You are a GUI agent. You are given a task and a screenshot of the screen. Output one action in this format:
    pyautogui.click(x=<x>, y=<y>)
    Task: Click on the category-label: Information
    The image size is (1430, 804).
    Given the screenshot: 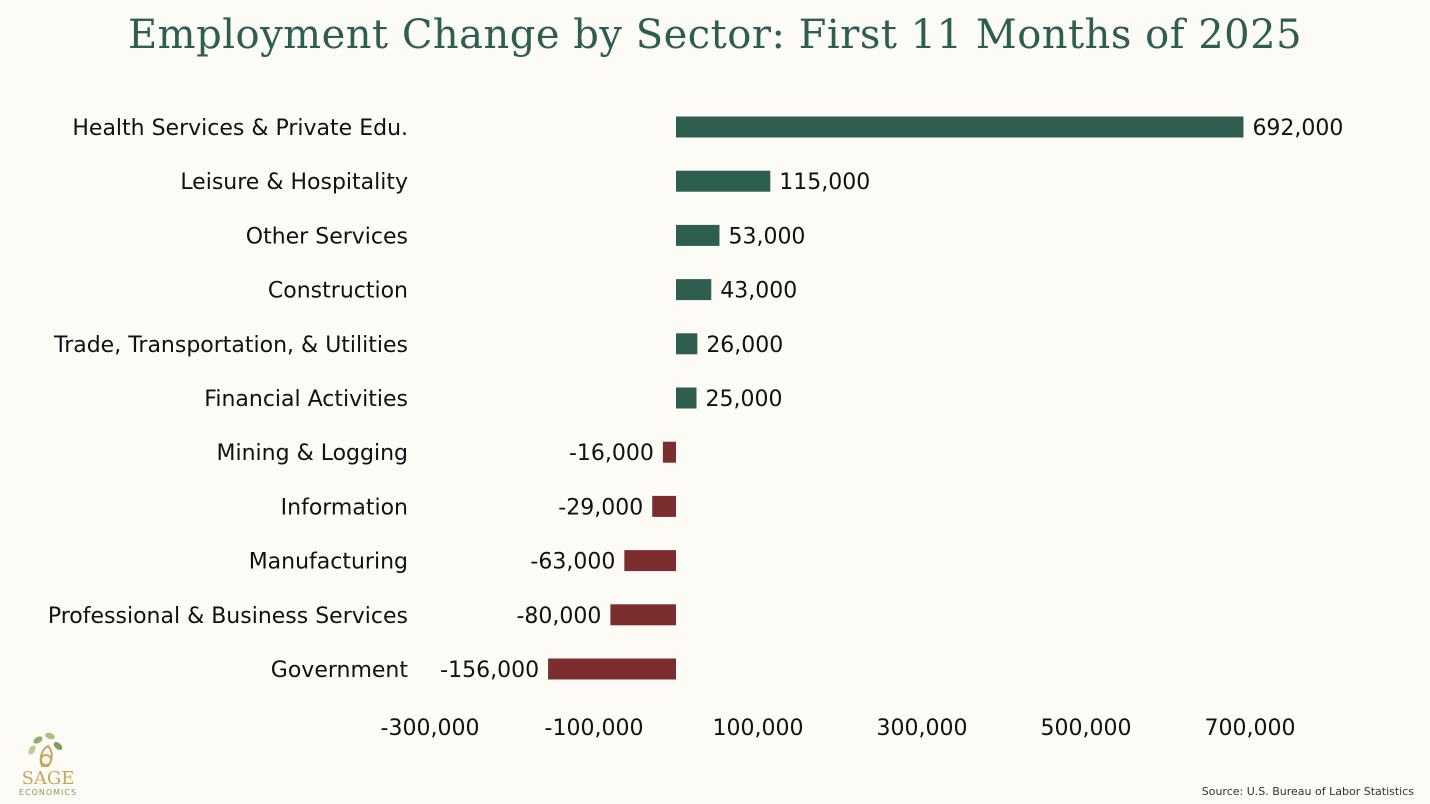 What is the action you would take?
    pyautogui.click(x=344, y=507)
    